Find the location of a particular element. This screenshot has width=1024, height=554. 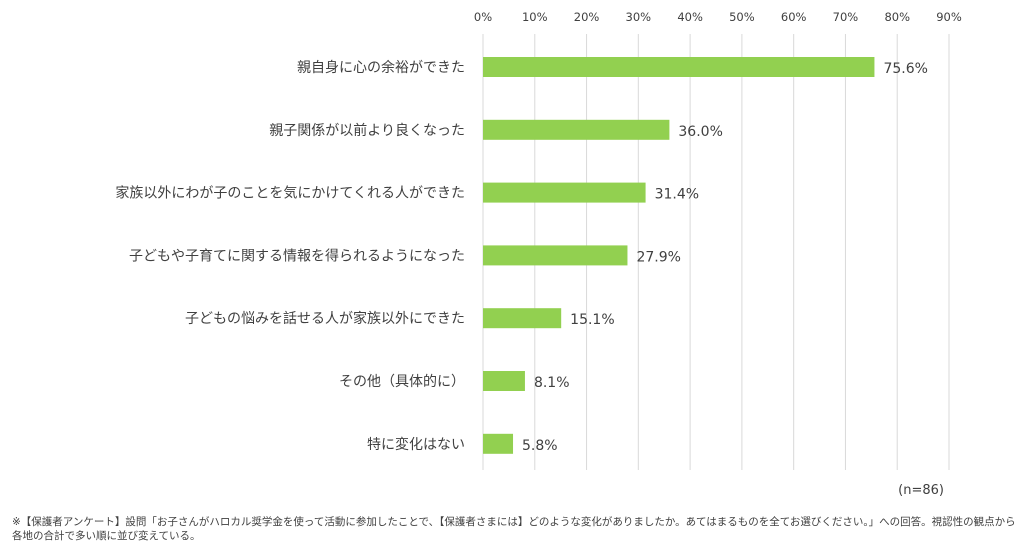

x-tick-label: 50% is located at coordinates (742, 17).